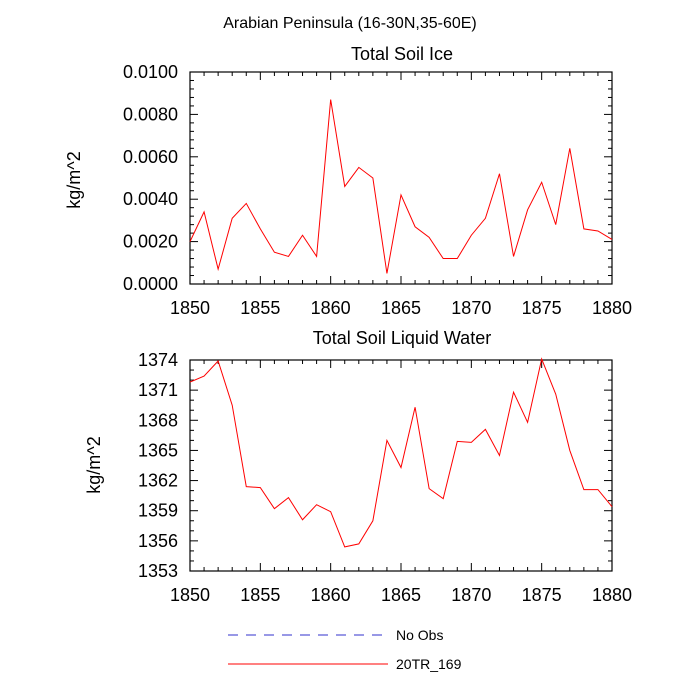  Describe the element at coordinates (402, 338) in the screenshot. I see `chart-title-soil-liquid-water: Total Soil Liquid Water` at that location.